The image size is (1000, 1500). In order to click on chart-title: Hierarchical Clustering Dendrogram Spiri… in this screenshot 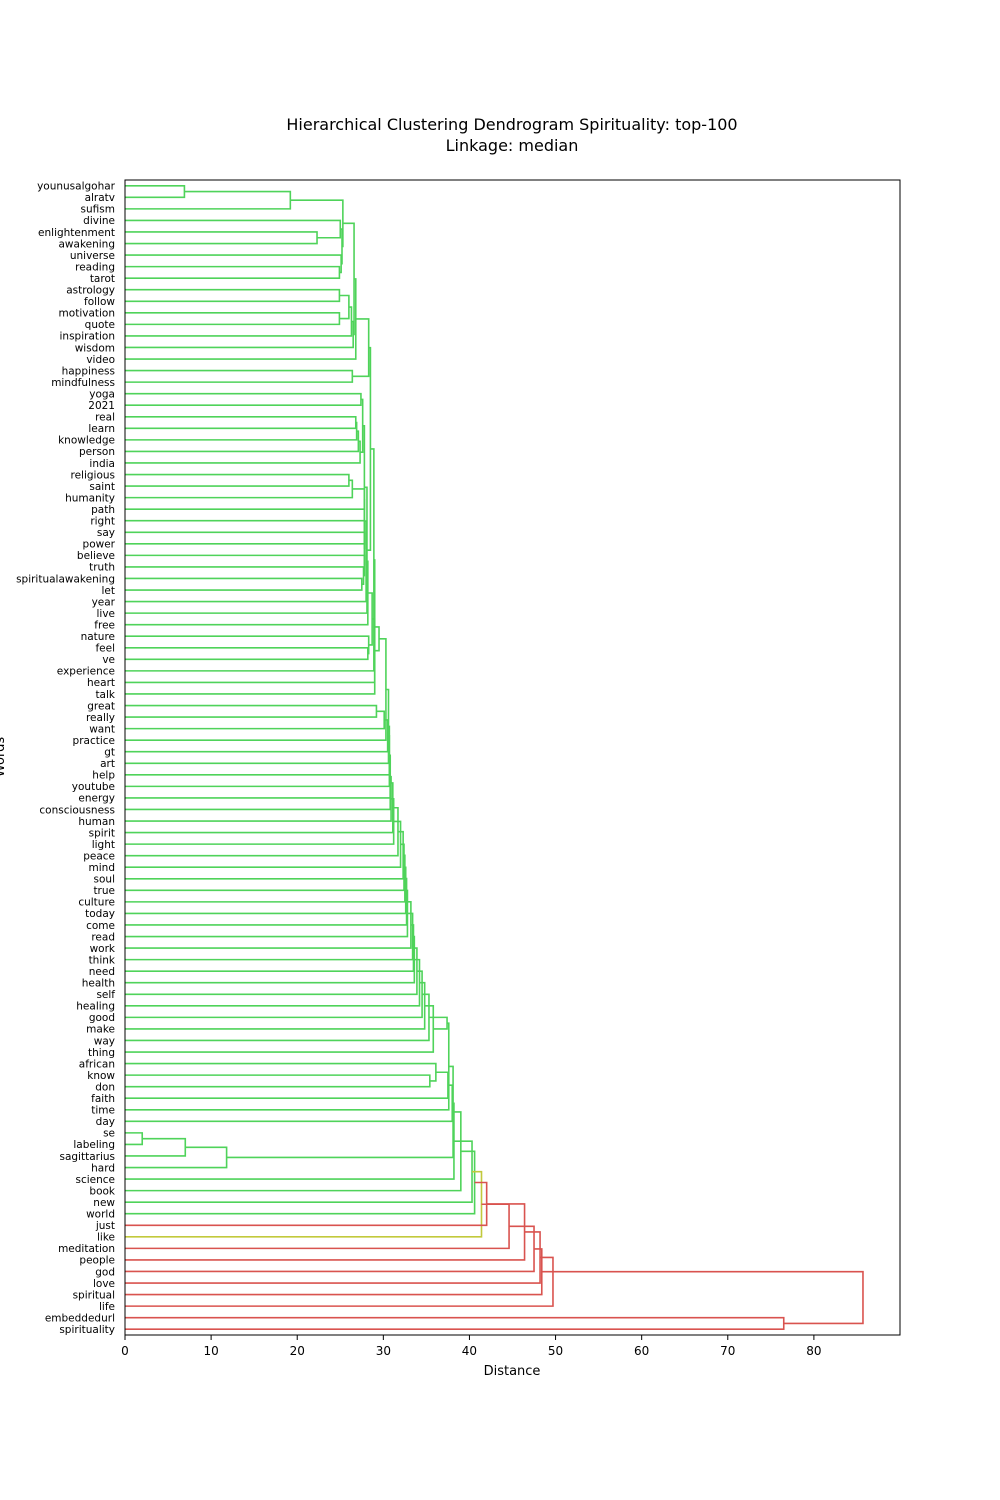, I will do `click(511, 124)`.